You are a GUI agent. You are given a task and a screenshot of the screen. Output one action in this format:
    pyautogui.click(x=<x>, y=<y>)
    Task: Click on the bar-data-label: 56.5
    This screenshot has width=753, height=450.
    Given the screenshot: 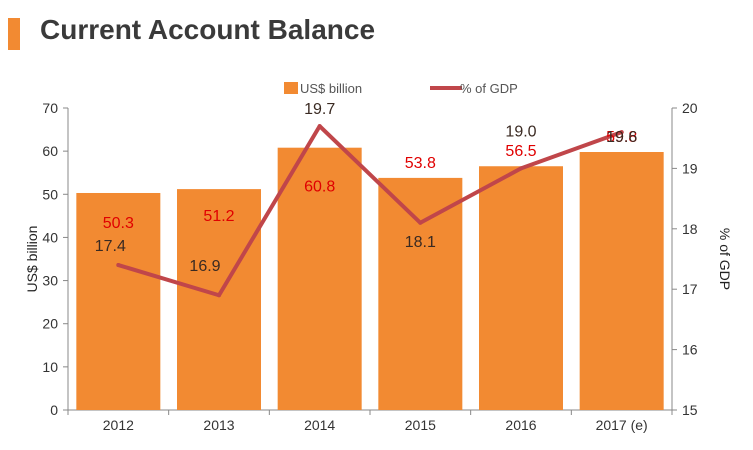 What is the action you would take?
    pyautogui.click(x=520, y=151)
    